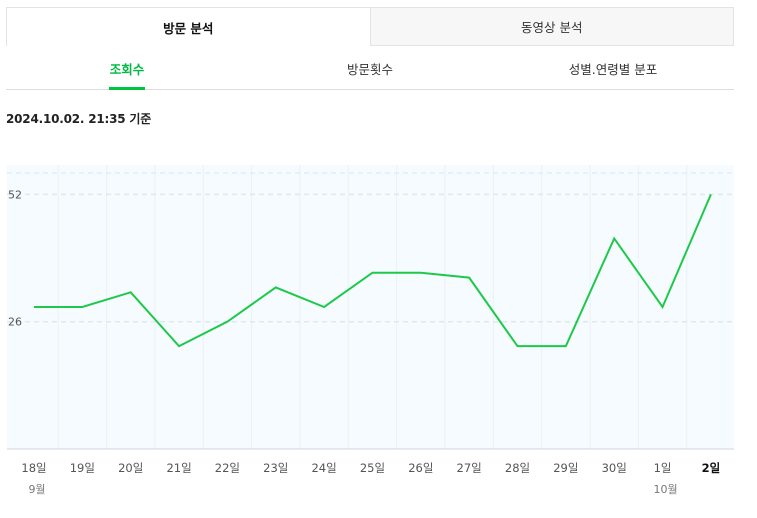  I want to click on x-tick-label: 30일, so click(614, 468).